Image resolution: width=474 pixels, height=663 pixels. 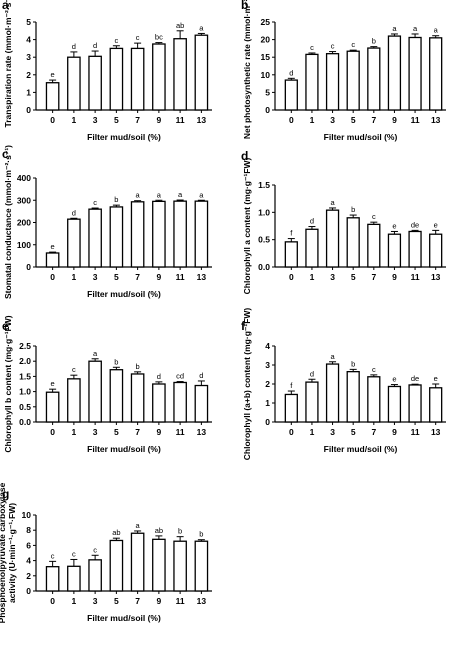 I want to click on significance-letter: ab, so click(x=159, y=530).